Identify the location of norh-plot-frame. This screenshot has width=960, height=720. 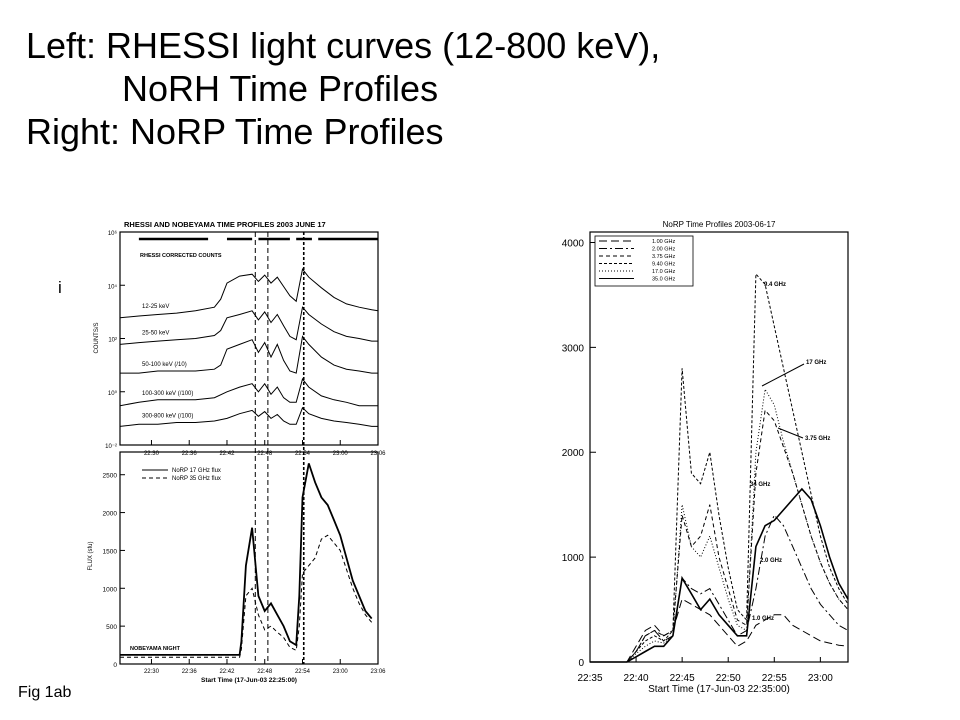
(249, 558).